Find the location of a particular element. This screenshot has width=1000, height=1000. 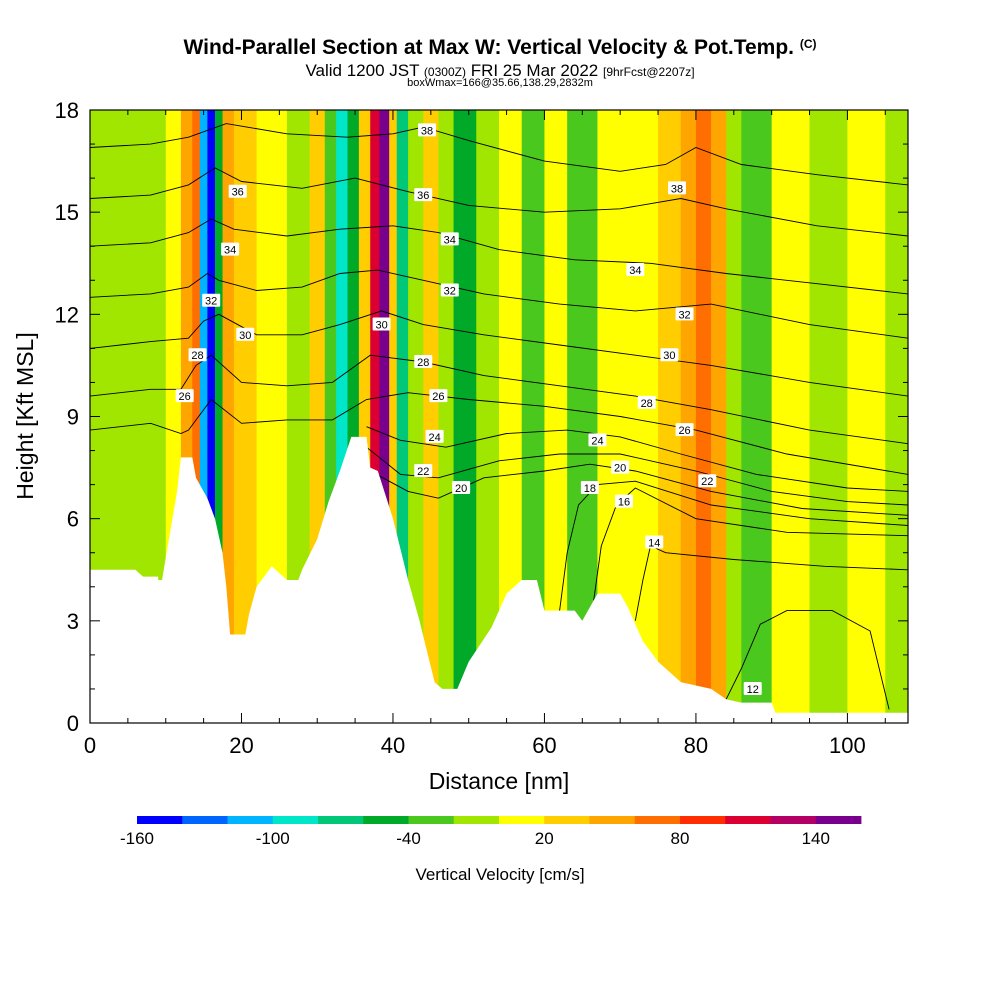

theta-label: 22 is located at coordinates (707, 481).